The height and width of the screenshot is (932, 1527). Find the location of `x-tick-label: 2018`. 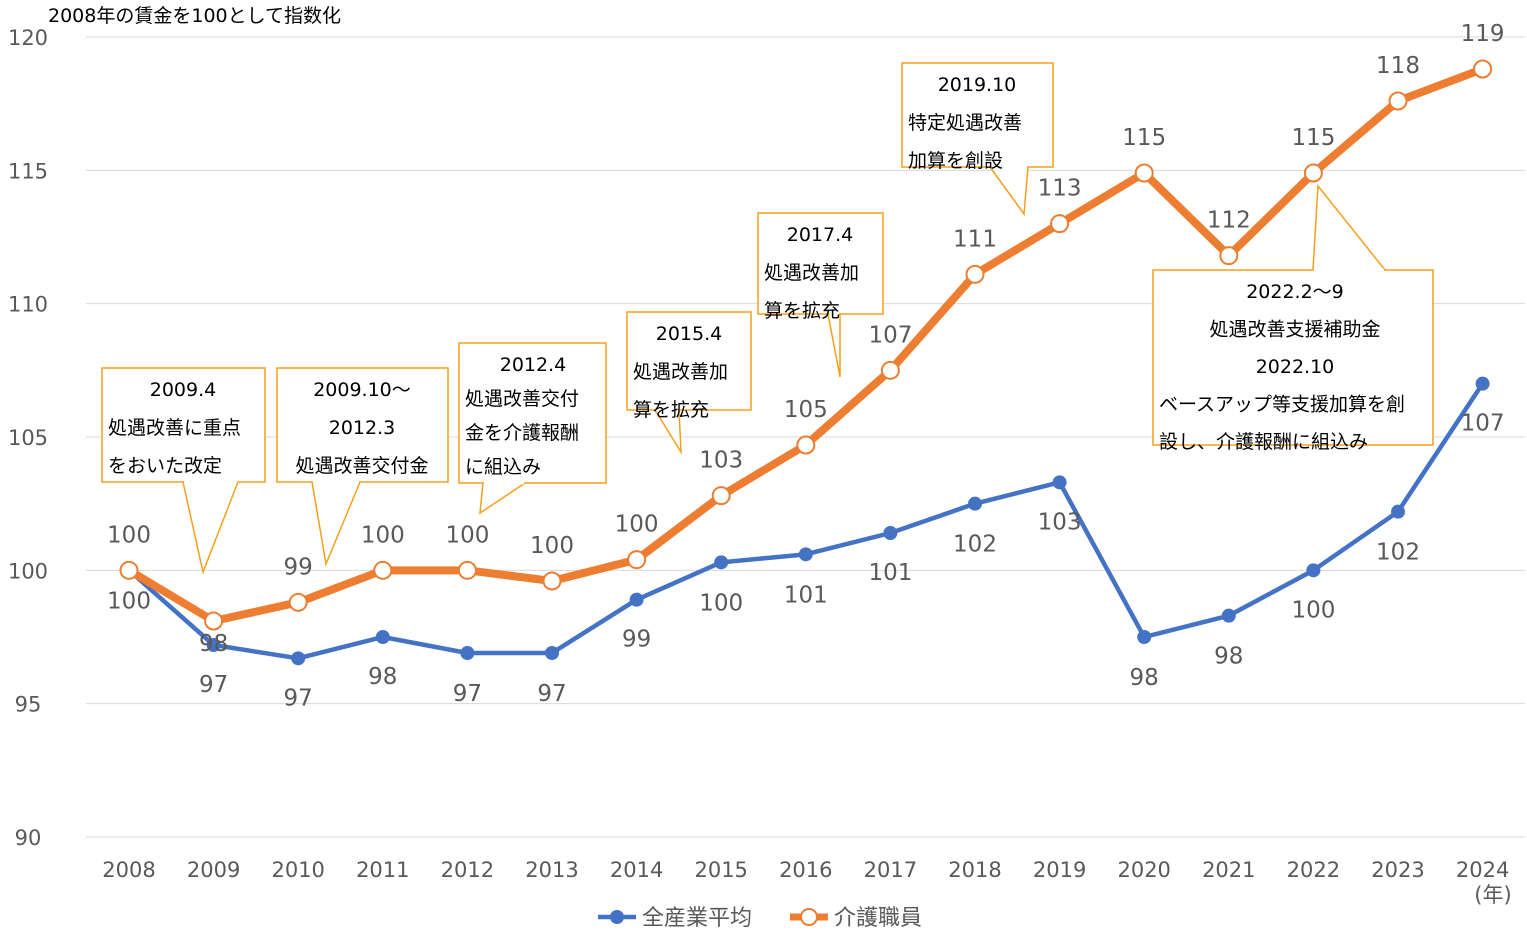

x-tick-label: 2018 is located at coordinates (974, 870).